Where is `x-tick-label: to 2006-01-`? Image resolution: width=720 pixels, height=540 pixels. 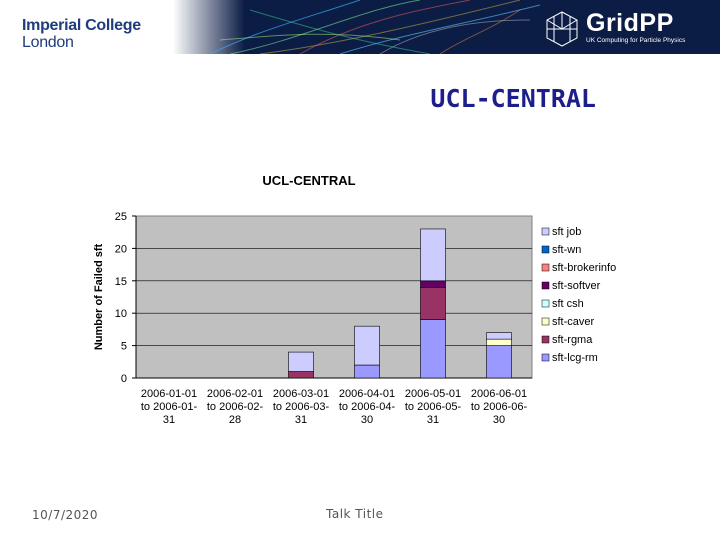
x-tick-label: to 2006-01- is located at coordinates (169, 407).